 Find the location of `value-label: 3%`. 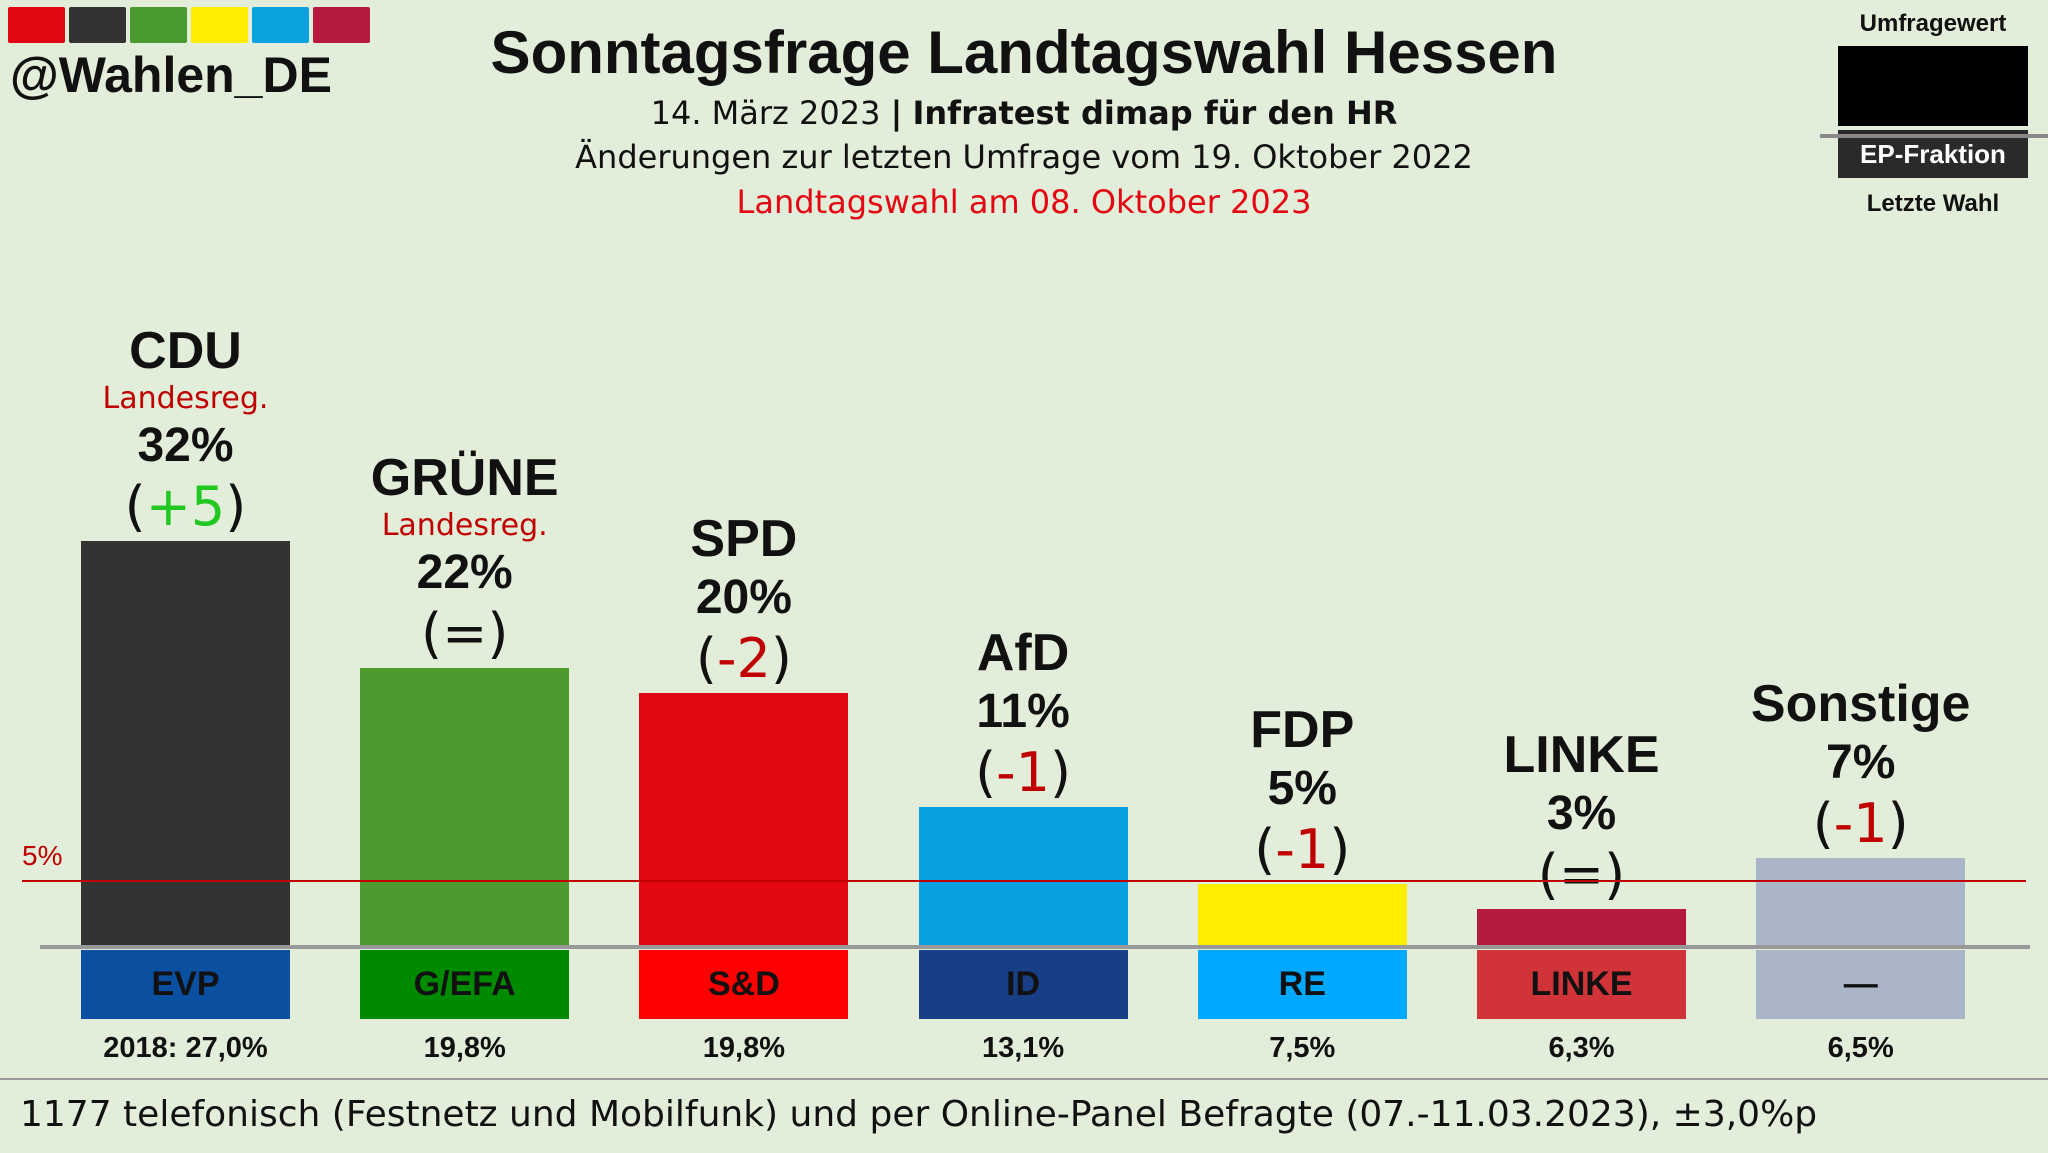

value-label: 3% is located at coordinates (1581, 813).